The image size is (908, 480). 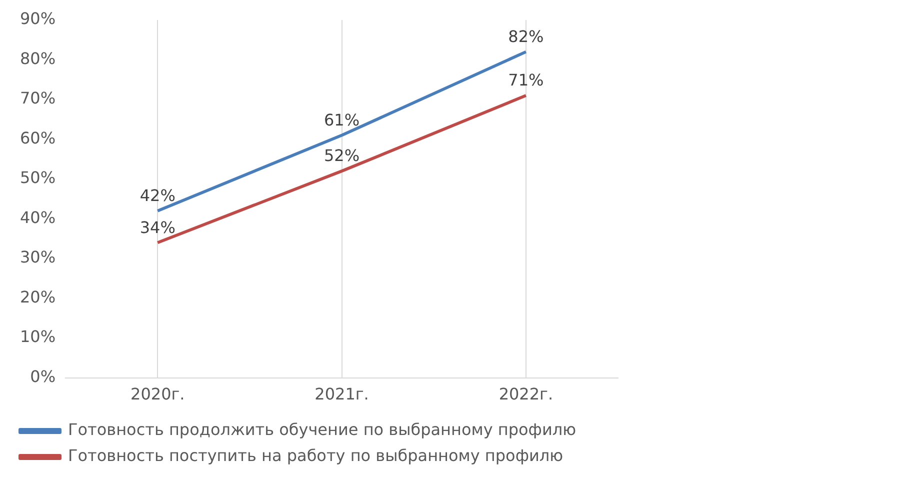 I want to click on x-tick-label: 2020г., so click(x=157, y=394).